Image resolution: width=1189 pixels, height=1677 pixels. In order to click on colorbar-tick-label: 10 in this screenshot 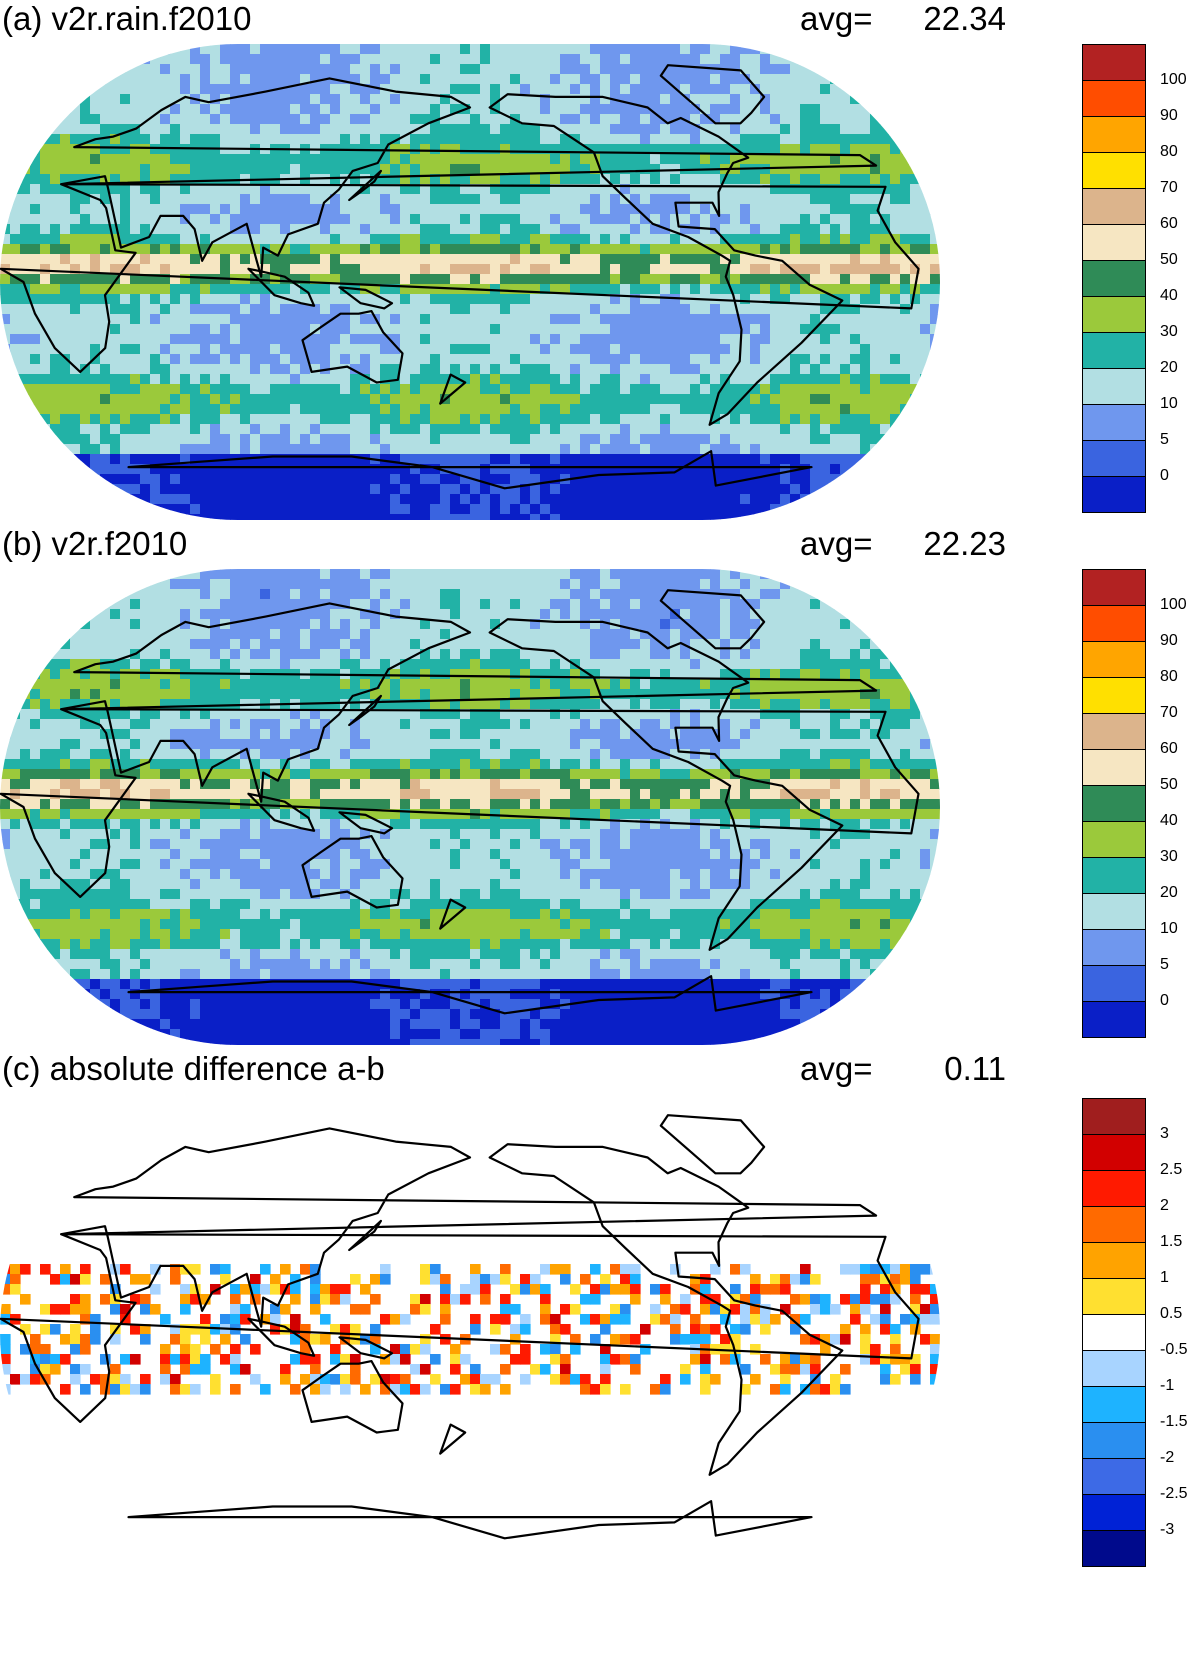, I will do `click(1169, 403)`.